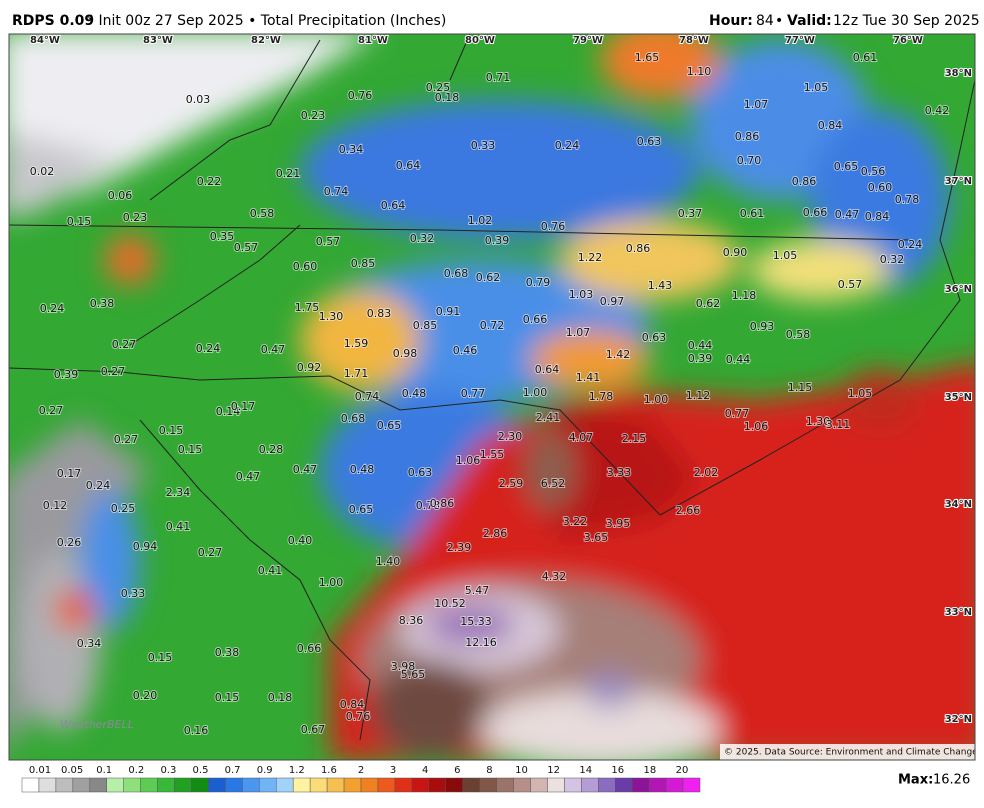 The width and height of the screenshot is (984, 808). I want to click on colorbar-label: 1.2, so click(297, 770).